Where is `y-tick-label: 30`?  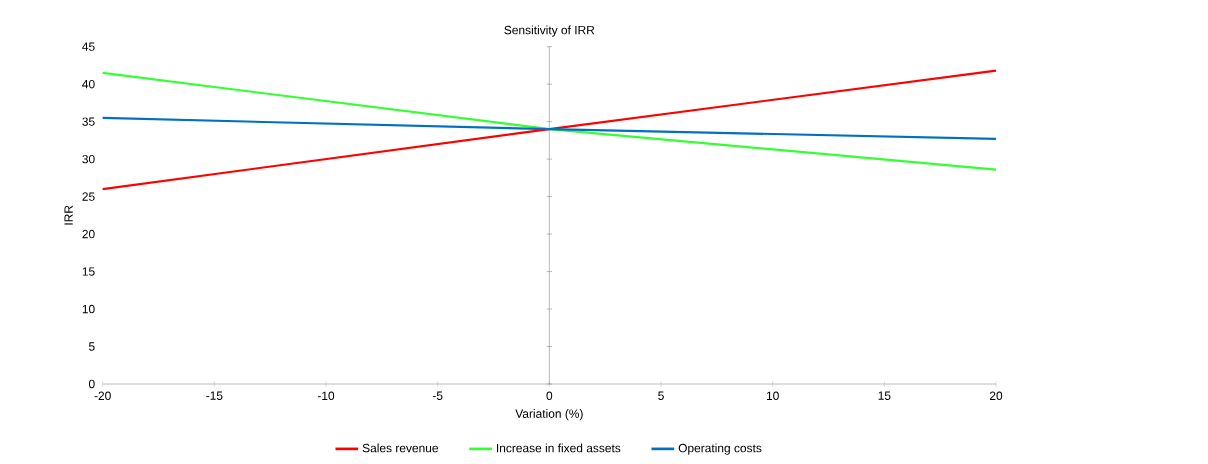 y-tick-label: 30 is located at coordinates (88, 159).